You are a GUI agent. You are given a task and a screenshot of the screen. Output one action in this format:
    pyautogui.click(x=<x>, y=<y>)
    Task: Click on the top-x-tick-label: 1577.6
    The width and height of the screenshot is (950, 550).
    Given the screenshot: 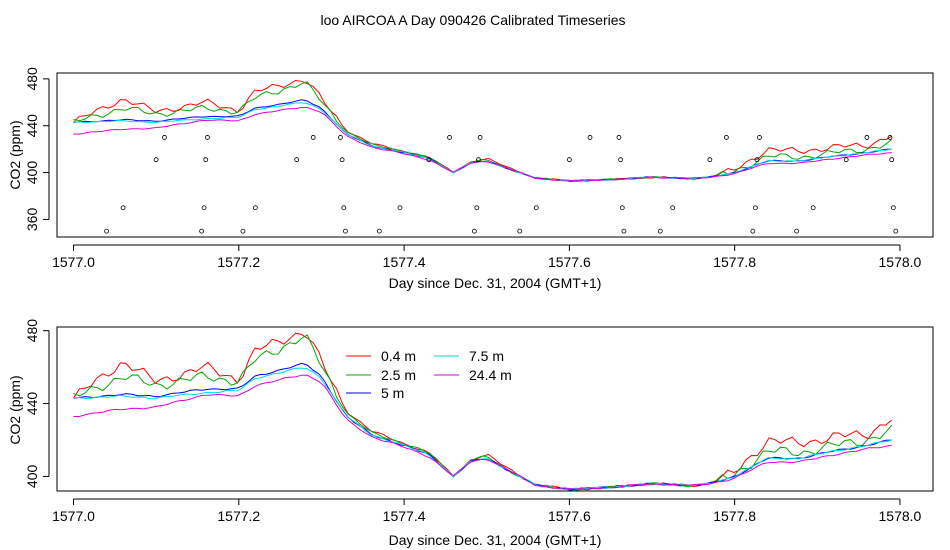 What is the action you would take?
    pyautogui.click(x=569, y=262)
    